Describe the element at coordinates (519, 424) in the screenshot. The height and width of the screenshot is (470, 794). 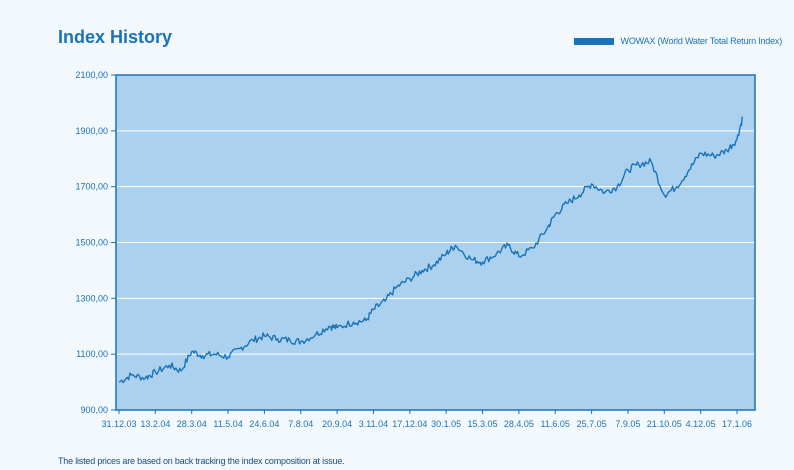
I see `x-tick-label: 28.4.05` at that location.